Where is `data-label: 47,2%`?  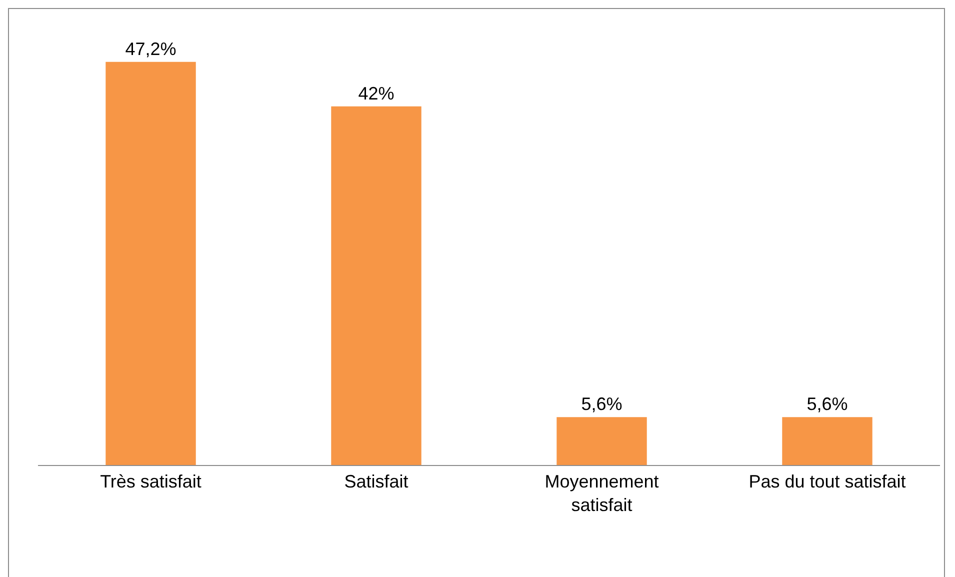 data-label: 47,2% is located at coordinates (150, 48).